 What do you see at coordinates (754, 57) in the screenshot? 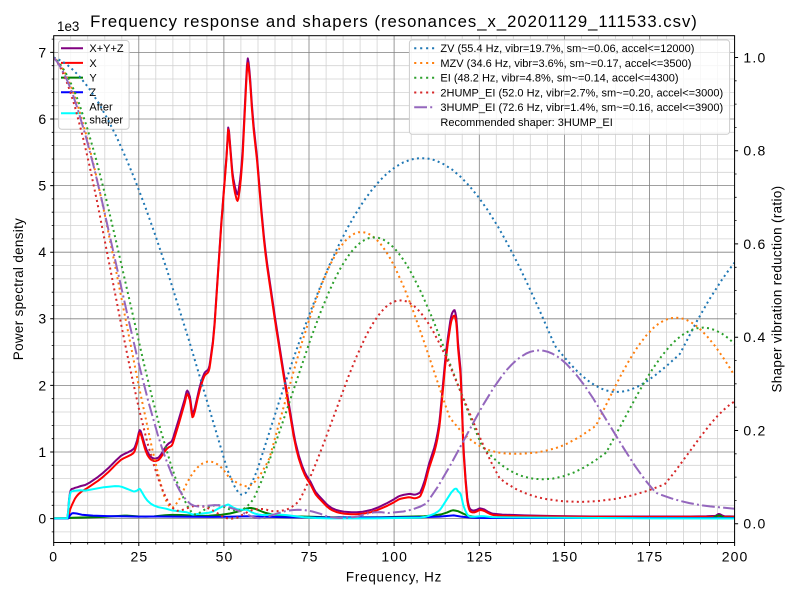
I see `svg-text: 1.0` at bounding box center [754, 57].